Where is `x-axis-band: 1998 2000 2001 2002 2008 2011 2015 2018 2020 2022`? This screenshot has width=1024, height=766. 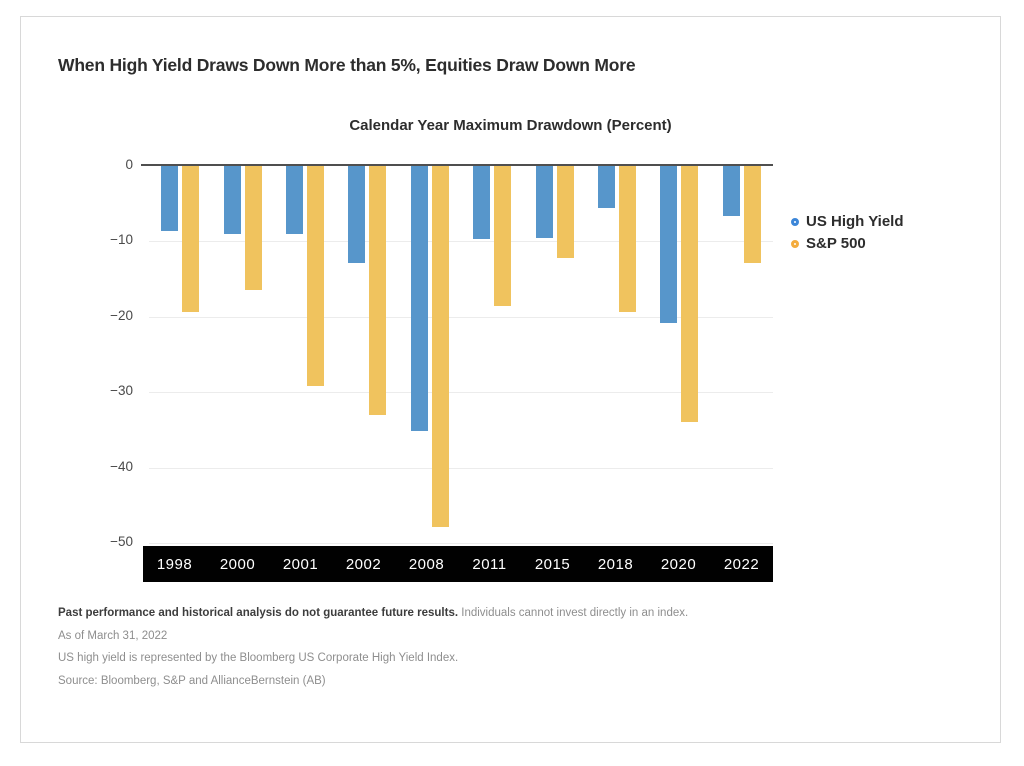 x-axis-band: 1998 2000 2001 2002 2008 2011 2015 2018 2020 2022 is located at coordinates (458, 564).